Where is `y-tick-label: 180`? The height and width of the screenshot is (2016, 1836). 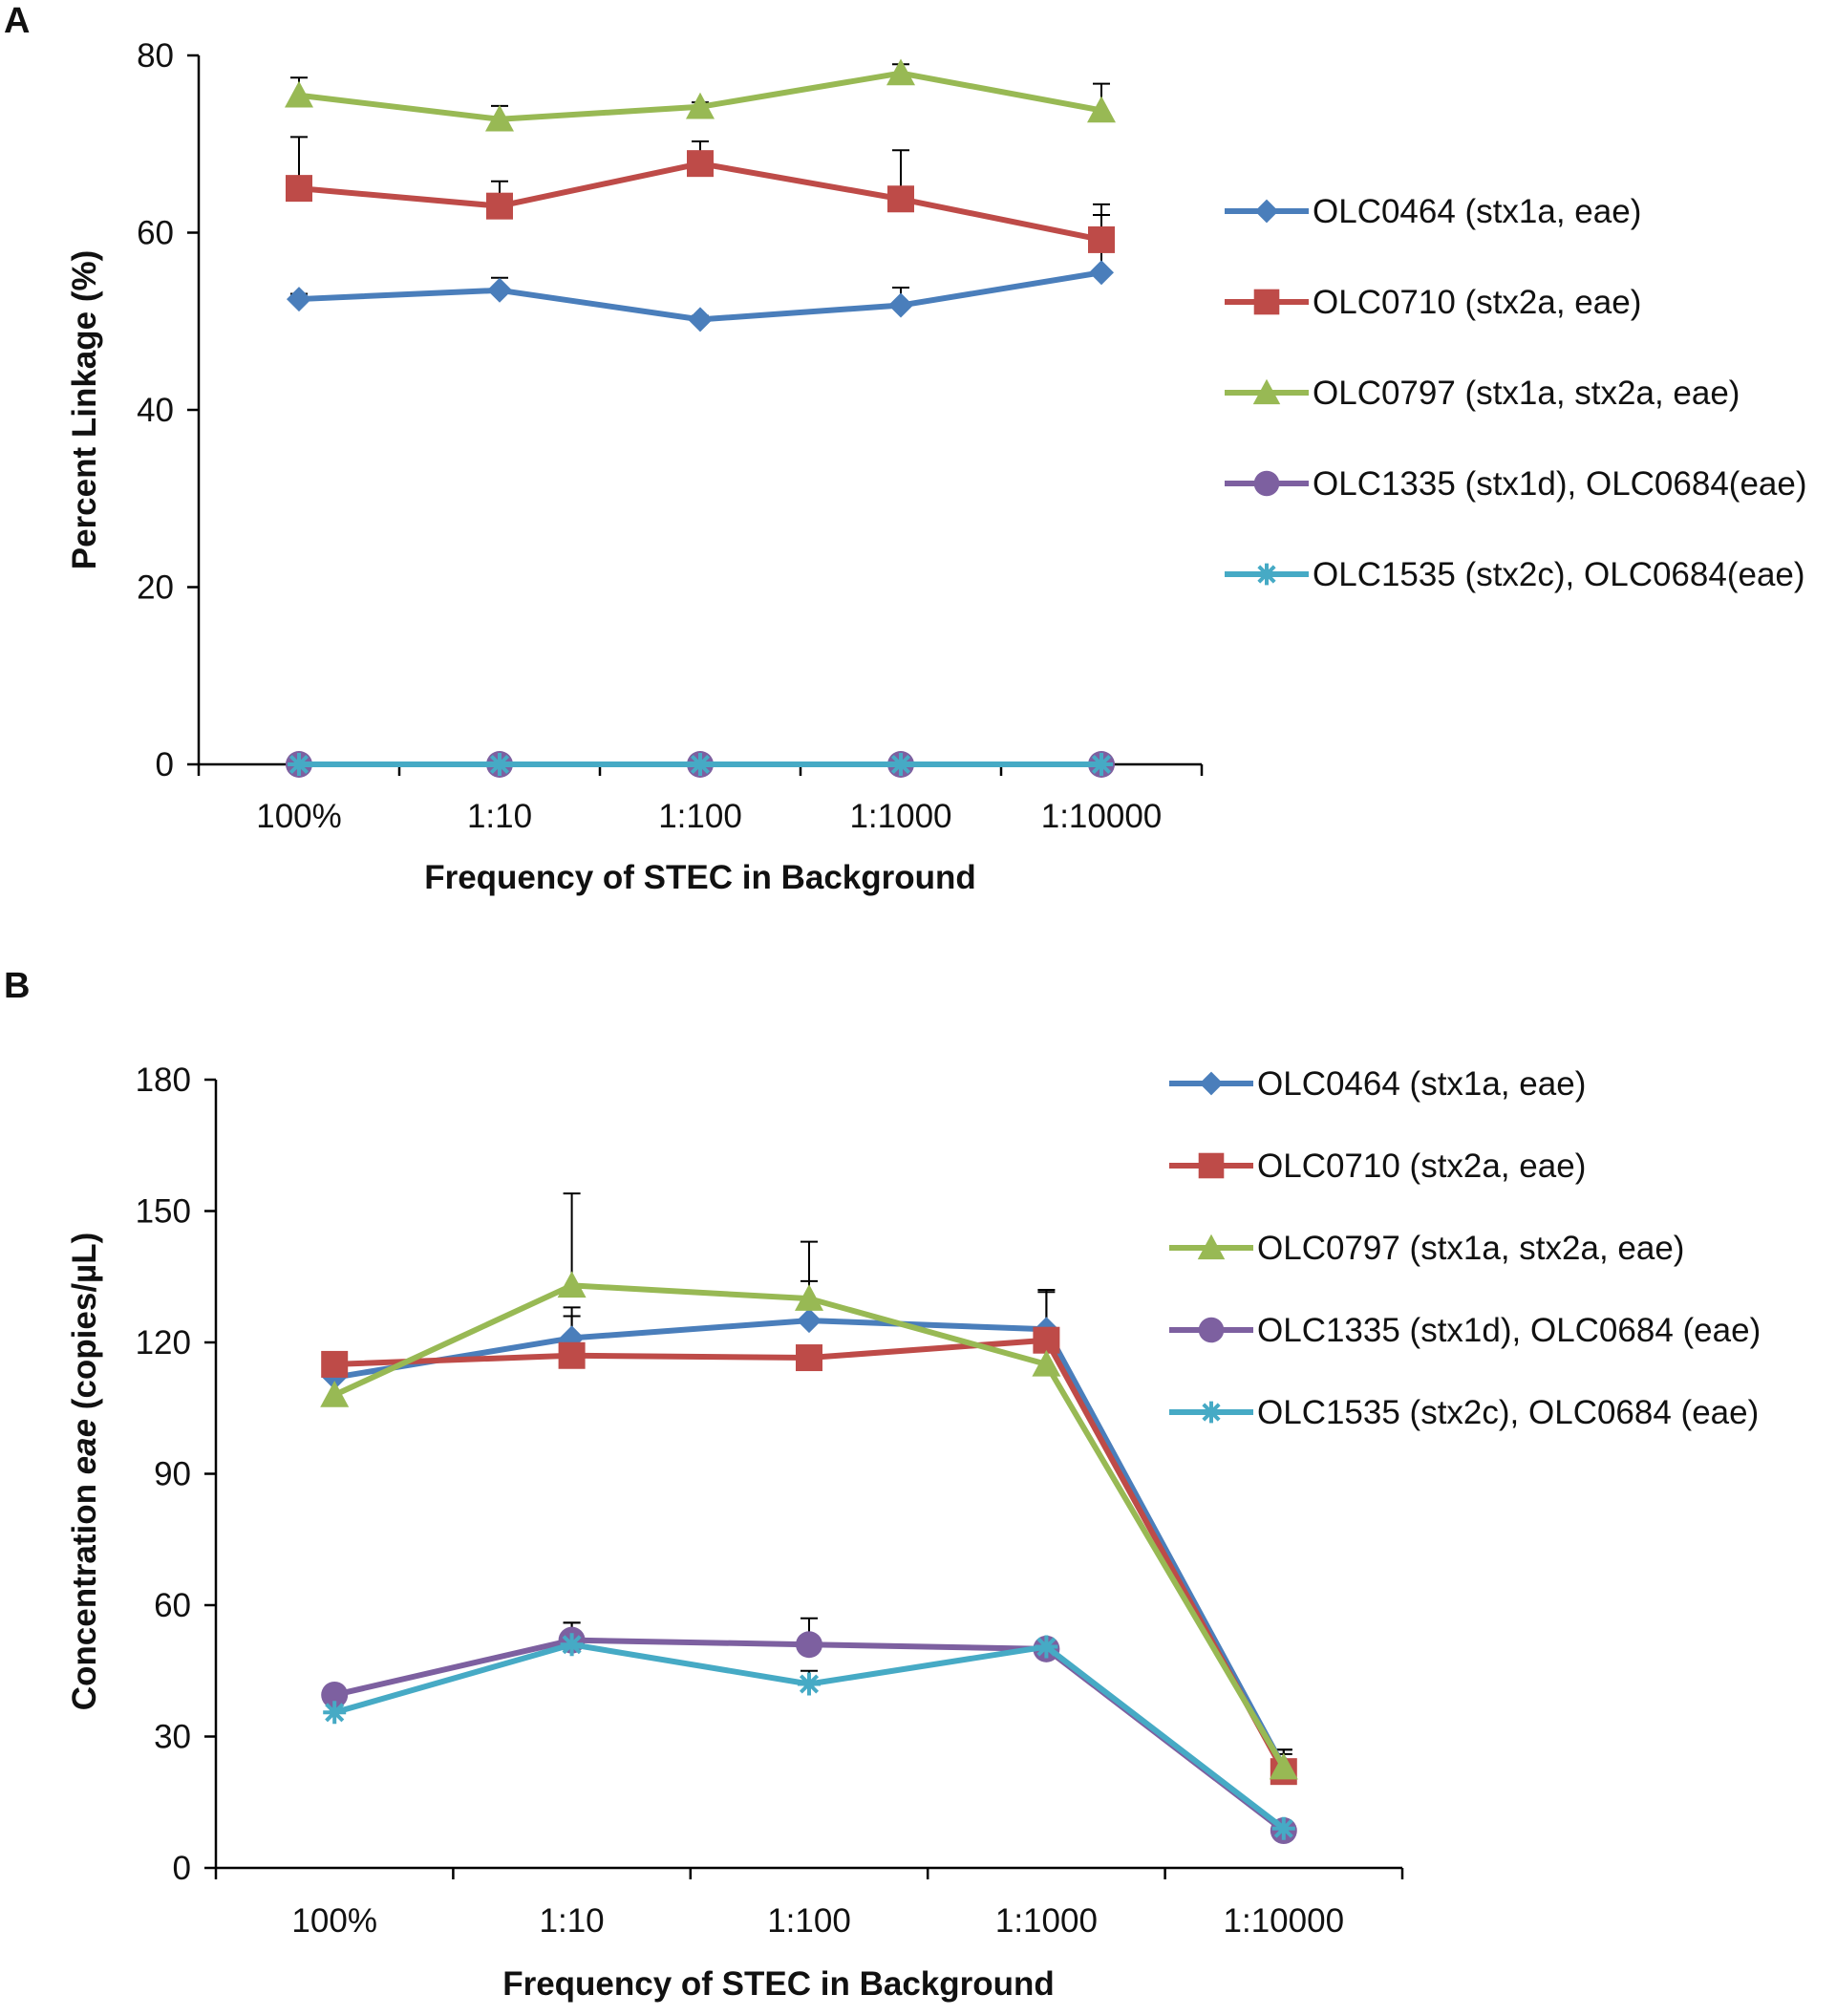
y-tick-label: 180 is located at coordinates (163, 1081).